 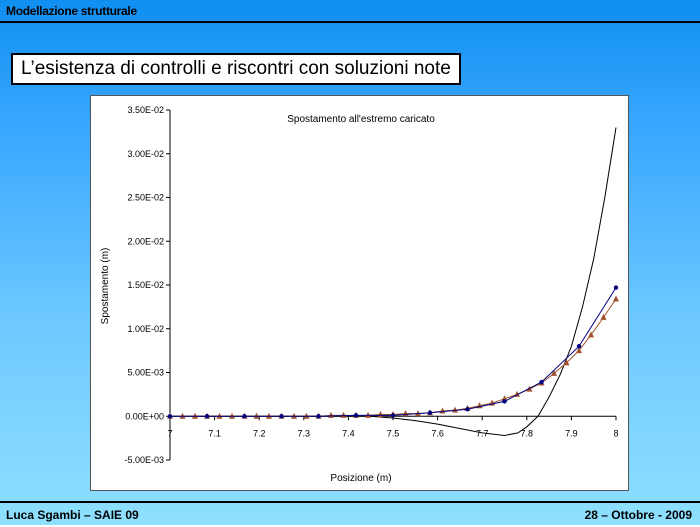 What do you see at coordinates (361, 119) in the screenshot?
I see `chart-title: Spostamento all'estremo caricato` at bounding box center [361, 119].